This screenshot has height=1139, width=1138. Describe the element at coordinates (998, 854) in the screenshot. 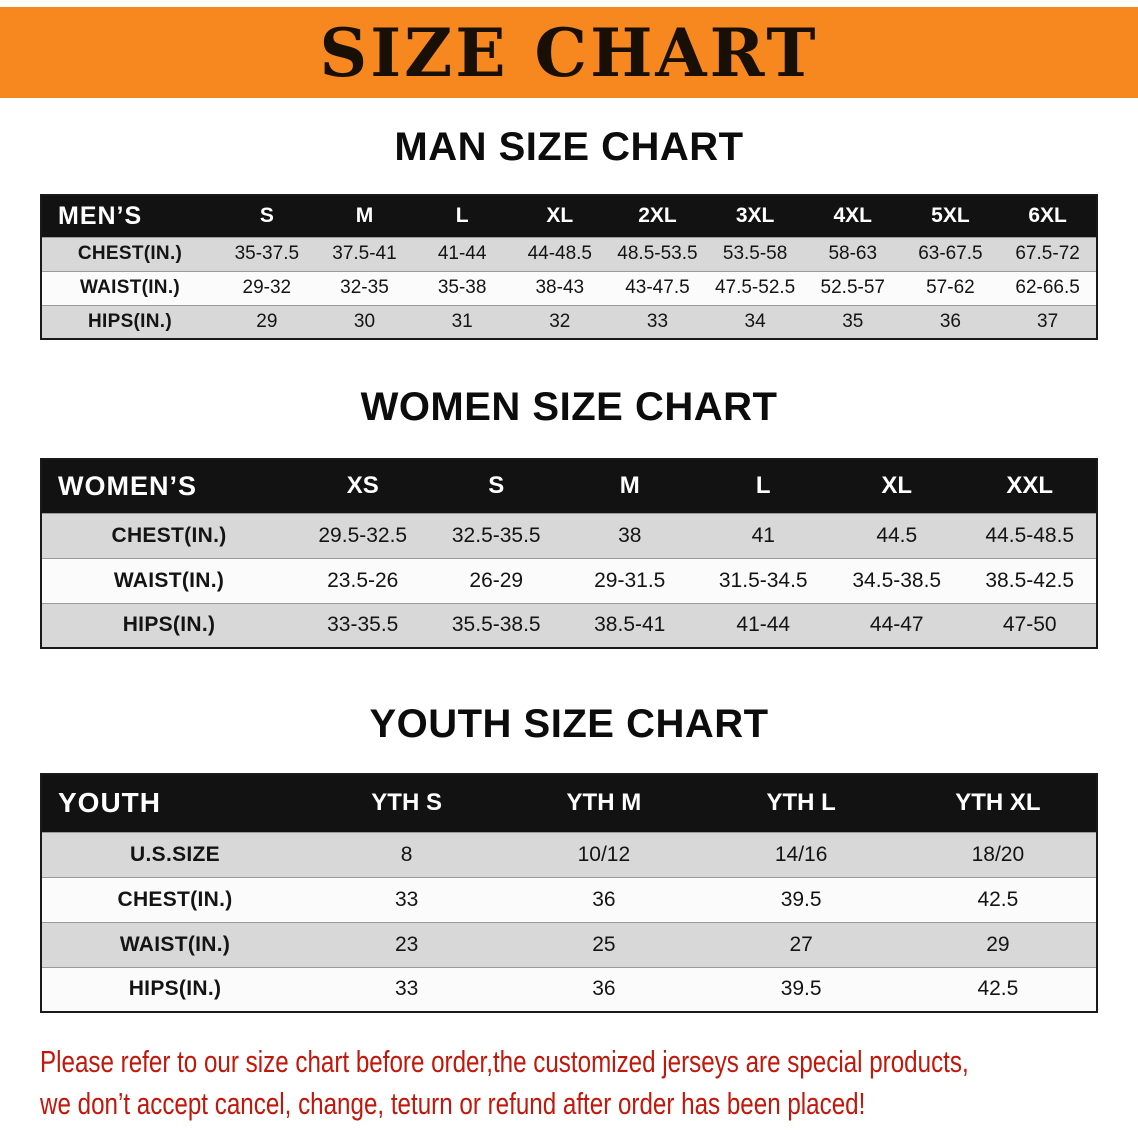

I see `size-value-cell: 18/20` at that location.